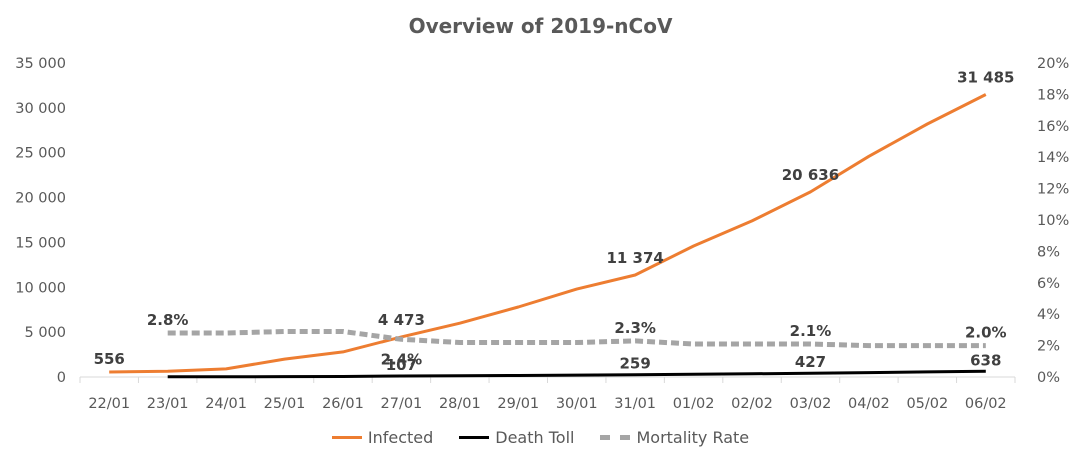 This screenshot has width=1081, height=465. What do you see at coordinates (752, 404) in the screenshot?
I see `x-tick-label: 02/02` at bounding box center [752, 404].